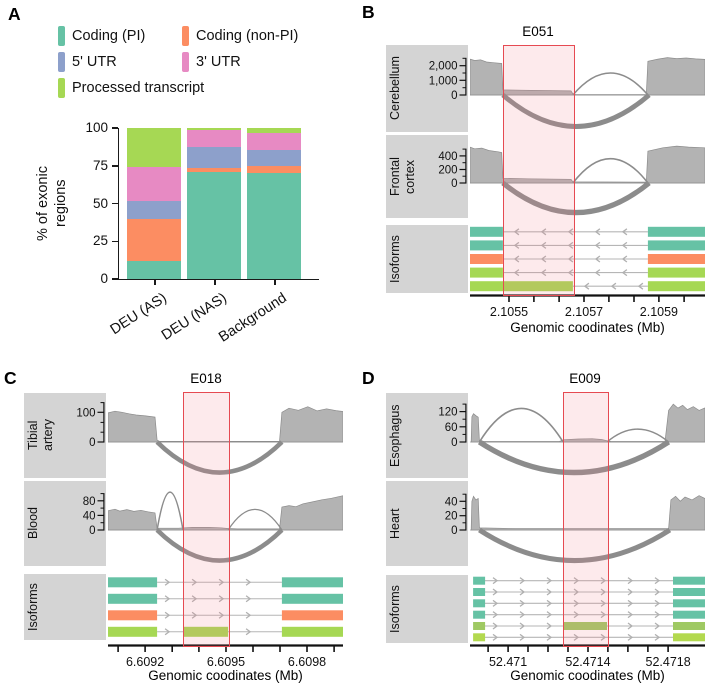 This screenshot has height=699, width=709. What do you see at coordinates (226, 662) in the screenshot?
I see `x-tick-label: 6.6095` at bounding box center [226, 662].